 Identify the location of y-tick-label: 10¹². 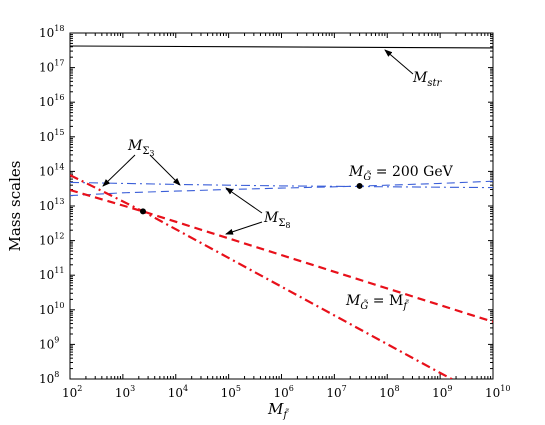
(51, 240).